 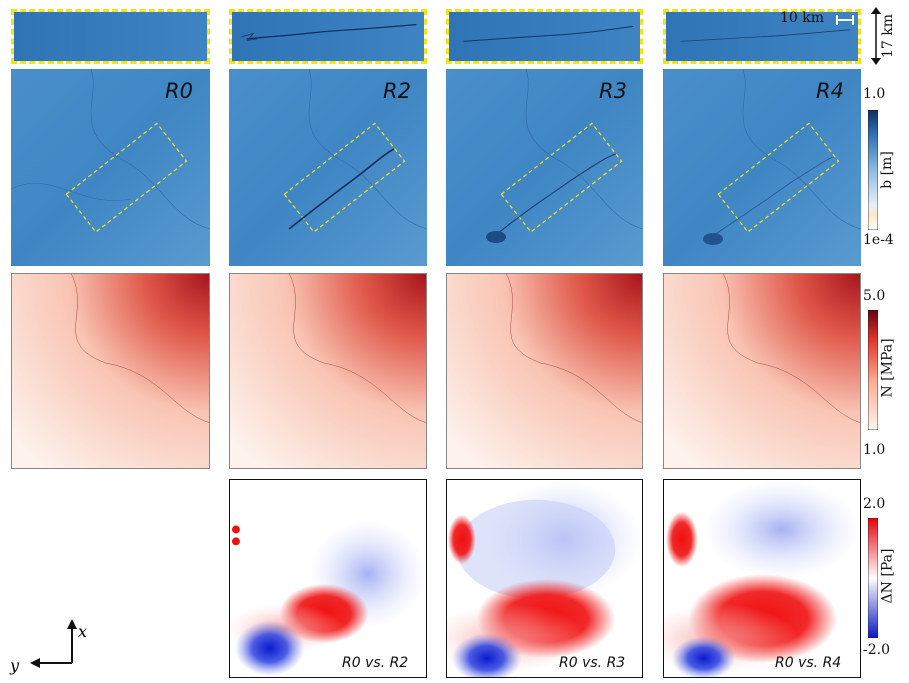 I want to click on n-map-r2, so click(x=328, y=371).